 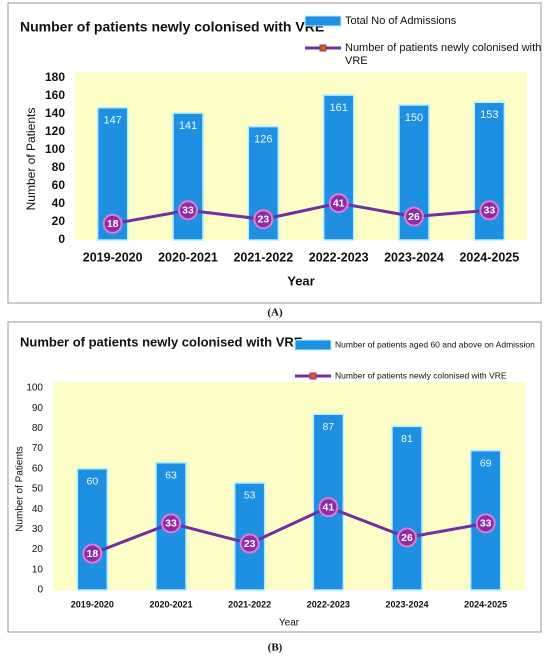 I want to click on panel-label: (A), so click(x=275, y=313).